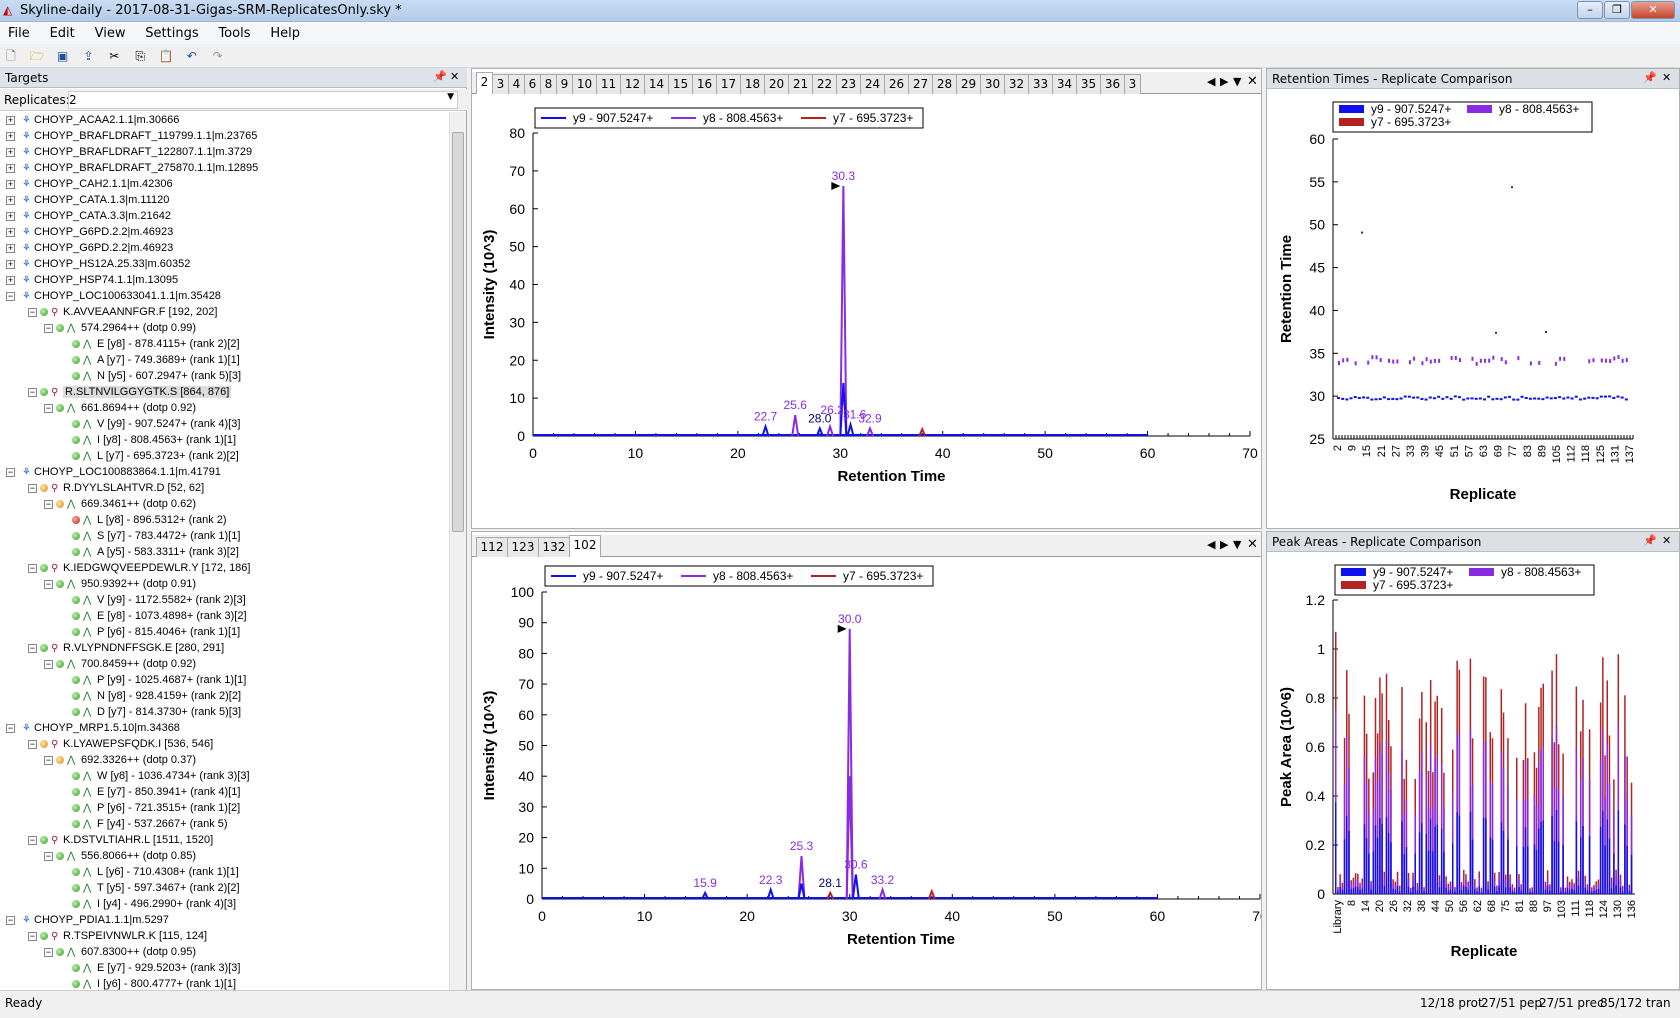  I want to click on tab-replicate: 112, so click(492, 547).